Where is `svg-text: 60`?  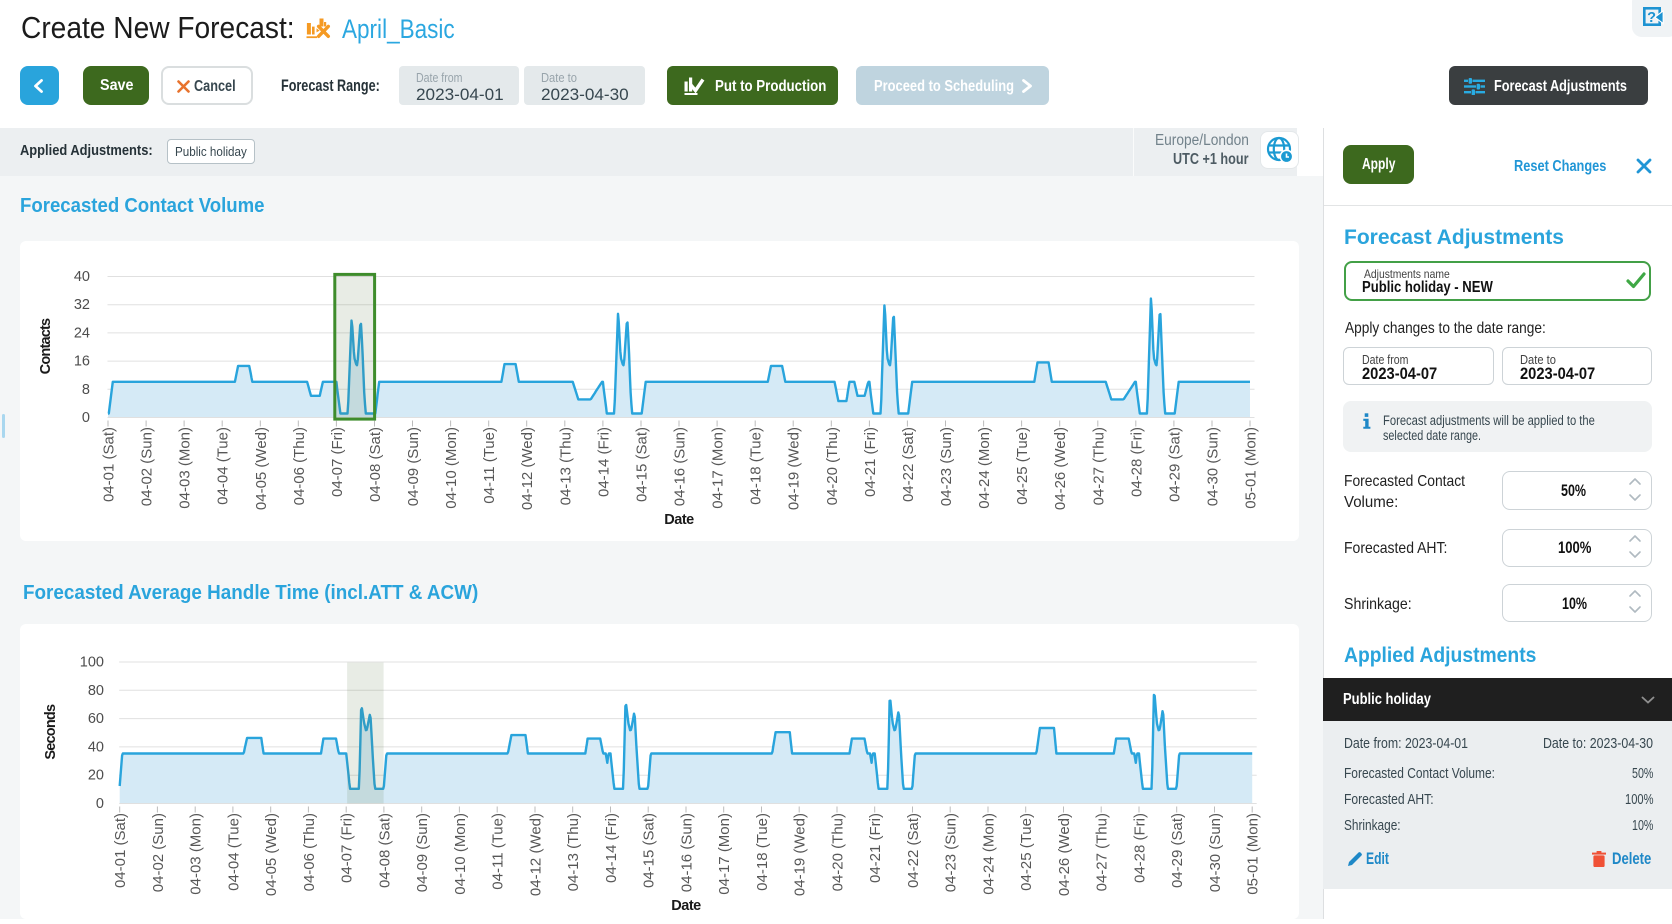 svg-text: 60 is located at coordinates (96, 719).